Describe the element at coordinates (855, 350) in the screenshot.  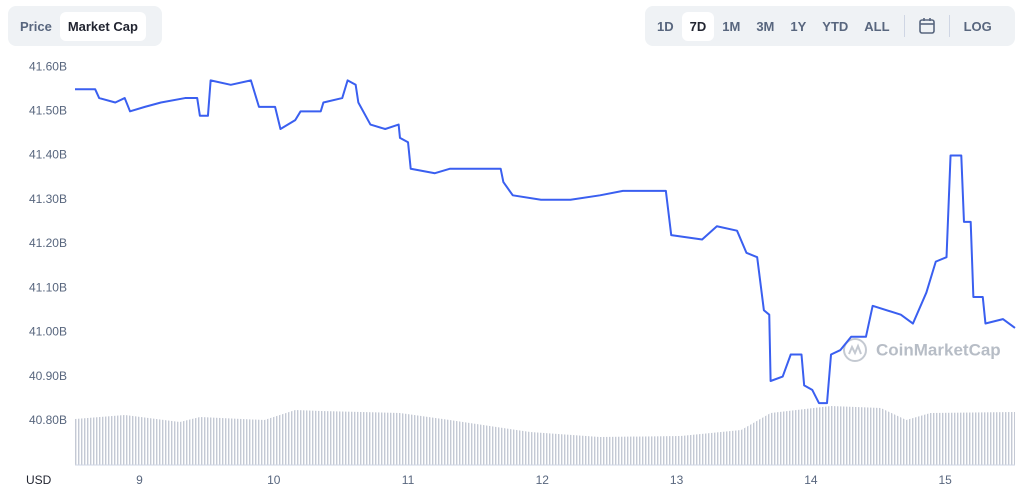
I see `watermark-logo` at that location.